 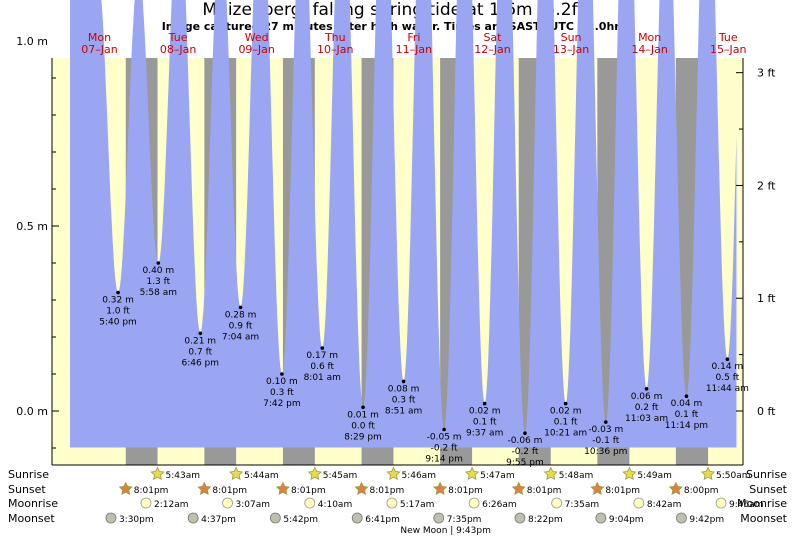 I want to click on extreme-label: 0.01 m, so click(x=363, y=415).